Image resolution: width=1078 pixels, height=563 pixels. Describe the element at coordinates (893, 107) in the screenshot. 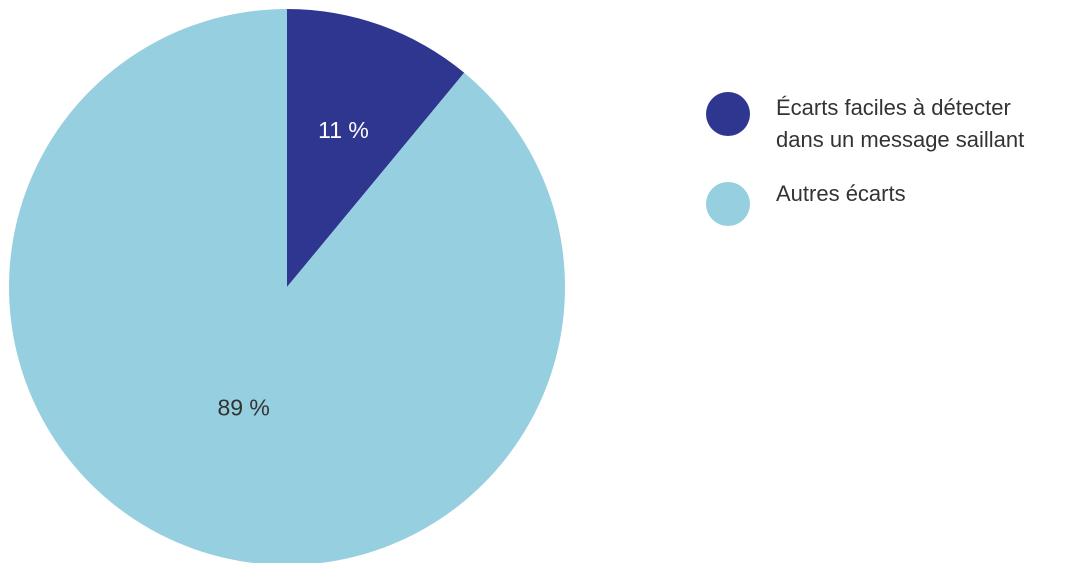

I see `legend-label-line: Écarts faciles à détecter` at that location.